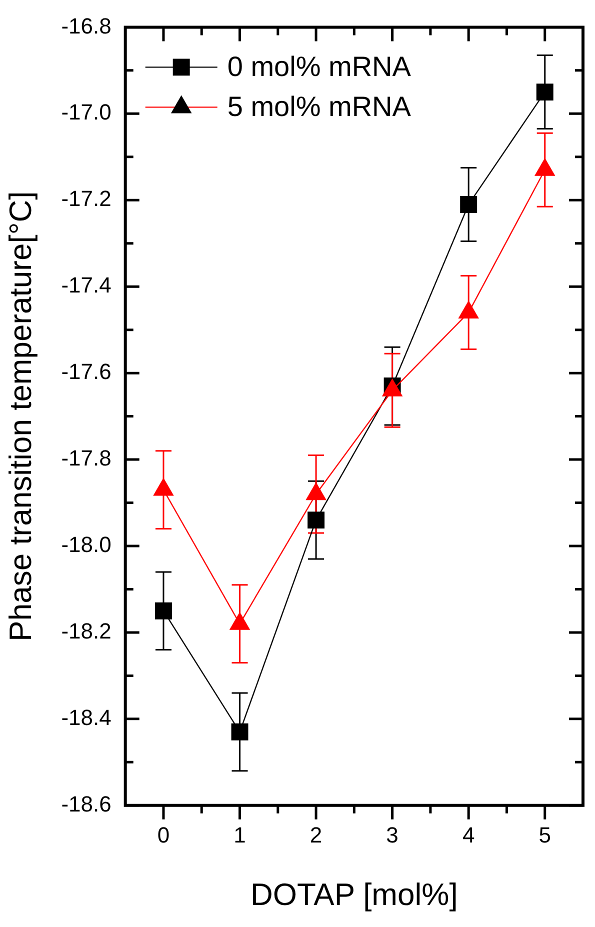 The image size is (595, 927). Describe the element at coordinates (86, 371) in the screenshot. I see `y-tick-label: -17.6` at that location.